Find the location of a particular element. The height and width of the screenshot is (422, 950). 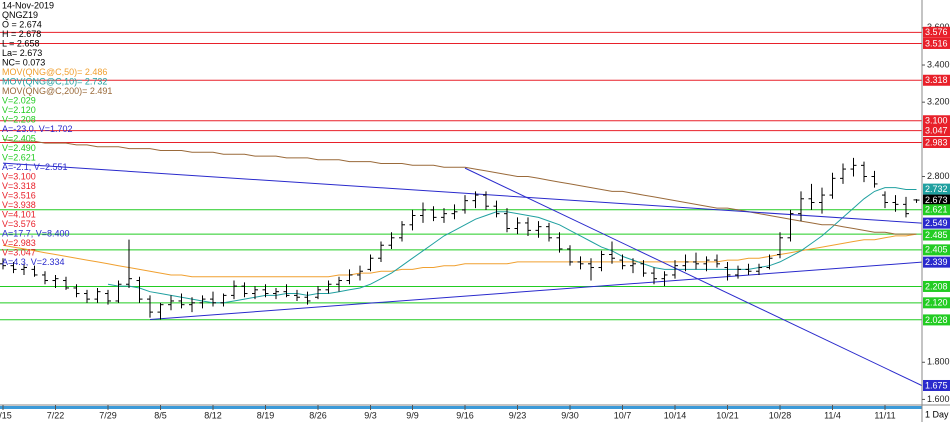

legend-entry: V=2.405 is located at coordinates (19, 138).